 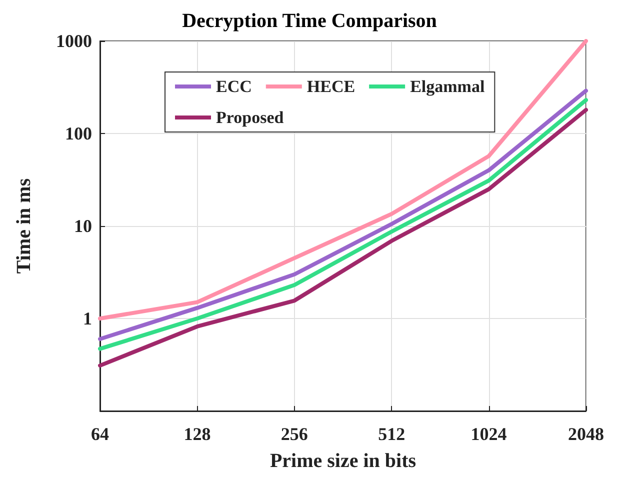 I want to click on x-tick-label: 64, so click(x=100, y=434).